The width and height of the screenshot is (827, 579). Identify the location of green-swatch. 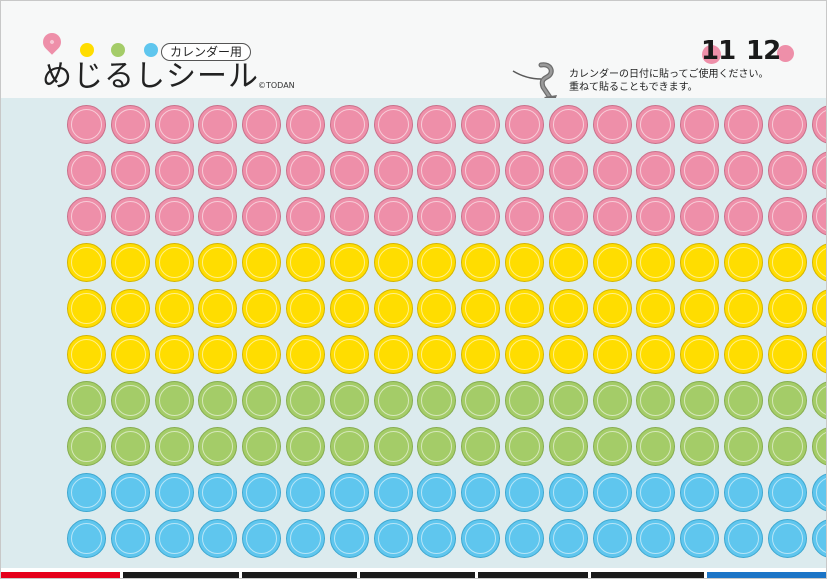
(118, 50).